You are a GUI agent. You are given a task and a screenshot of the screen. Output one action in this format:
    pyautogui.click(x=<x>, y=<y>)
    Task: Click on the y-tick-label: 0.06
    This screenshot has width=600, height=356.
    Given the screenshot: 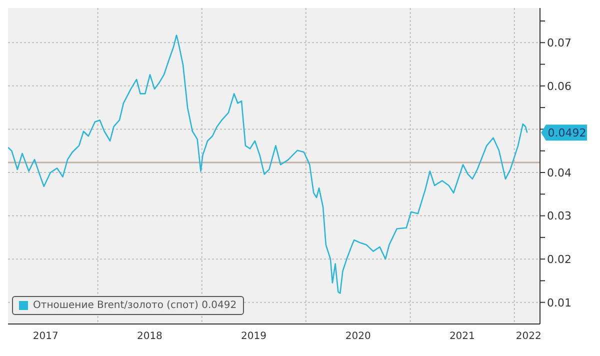 What is the action you would take?
    pyautogui.click(x=559, y=86)
    